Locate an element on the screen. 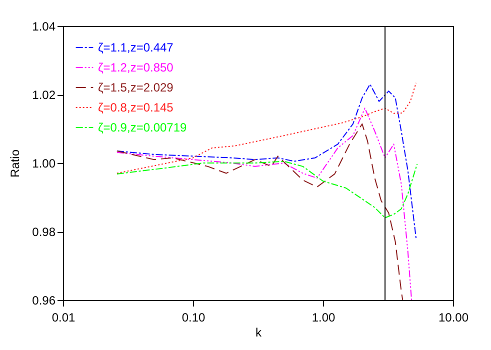  y-tick-label: 1.04 is located at coordinates (44, 27).